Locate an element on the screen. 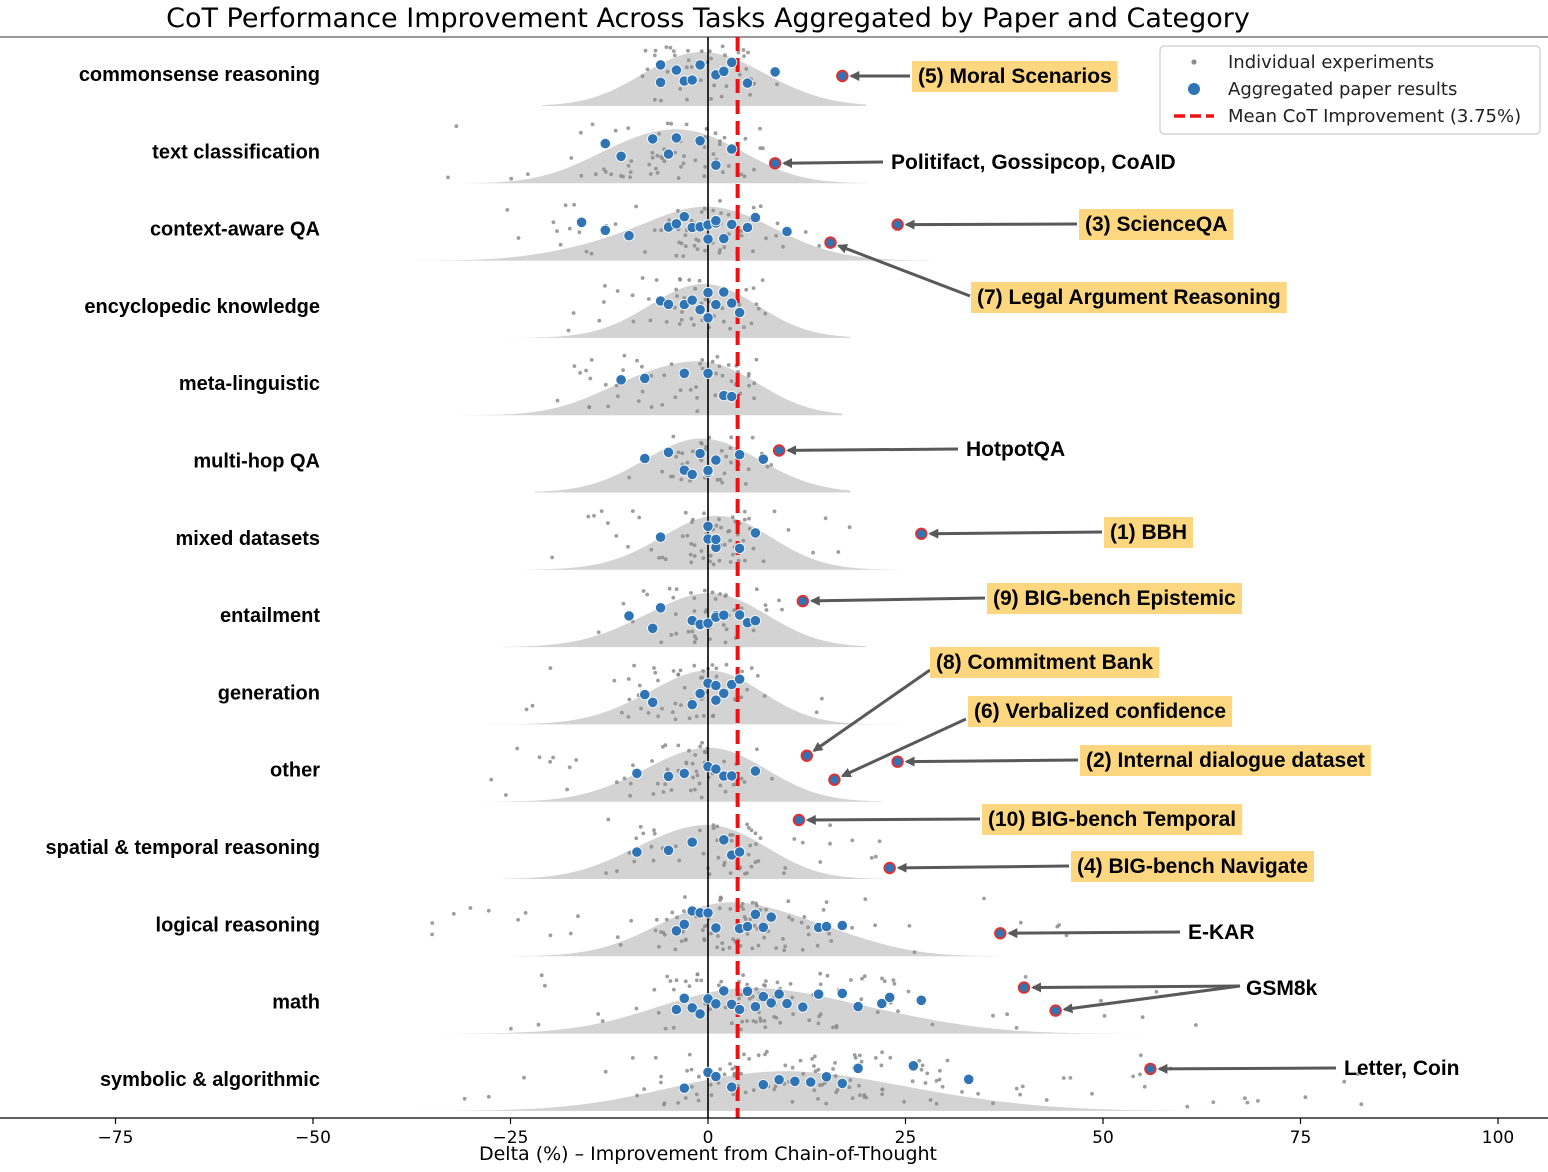 The width and height of the screenshot is (1548, 1172). annotation-box is located at coordinates (1192, 866).